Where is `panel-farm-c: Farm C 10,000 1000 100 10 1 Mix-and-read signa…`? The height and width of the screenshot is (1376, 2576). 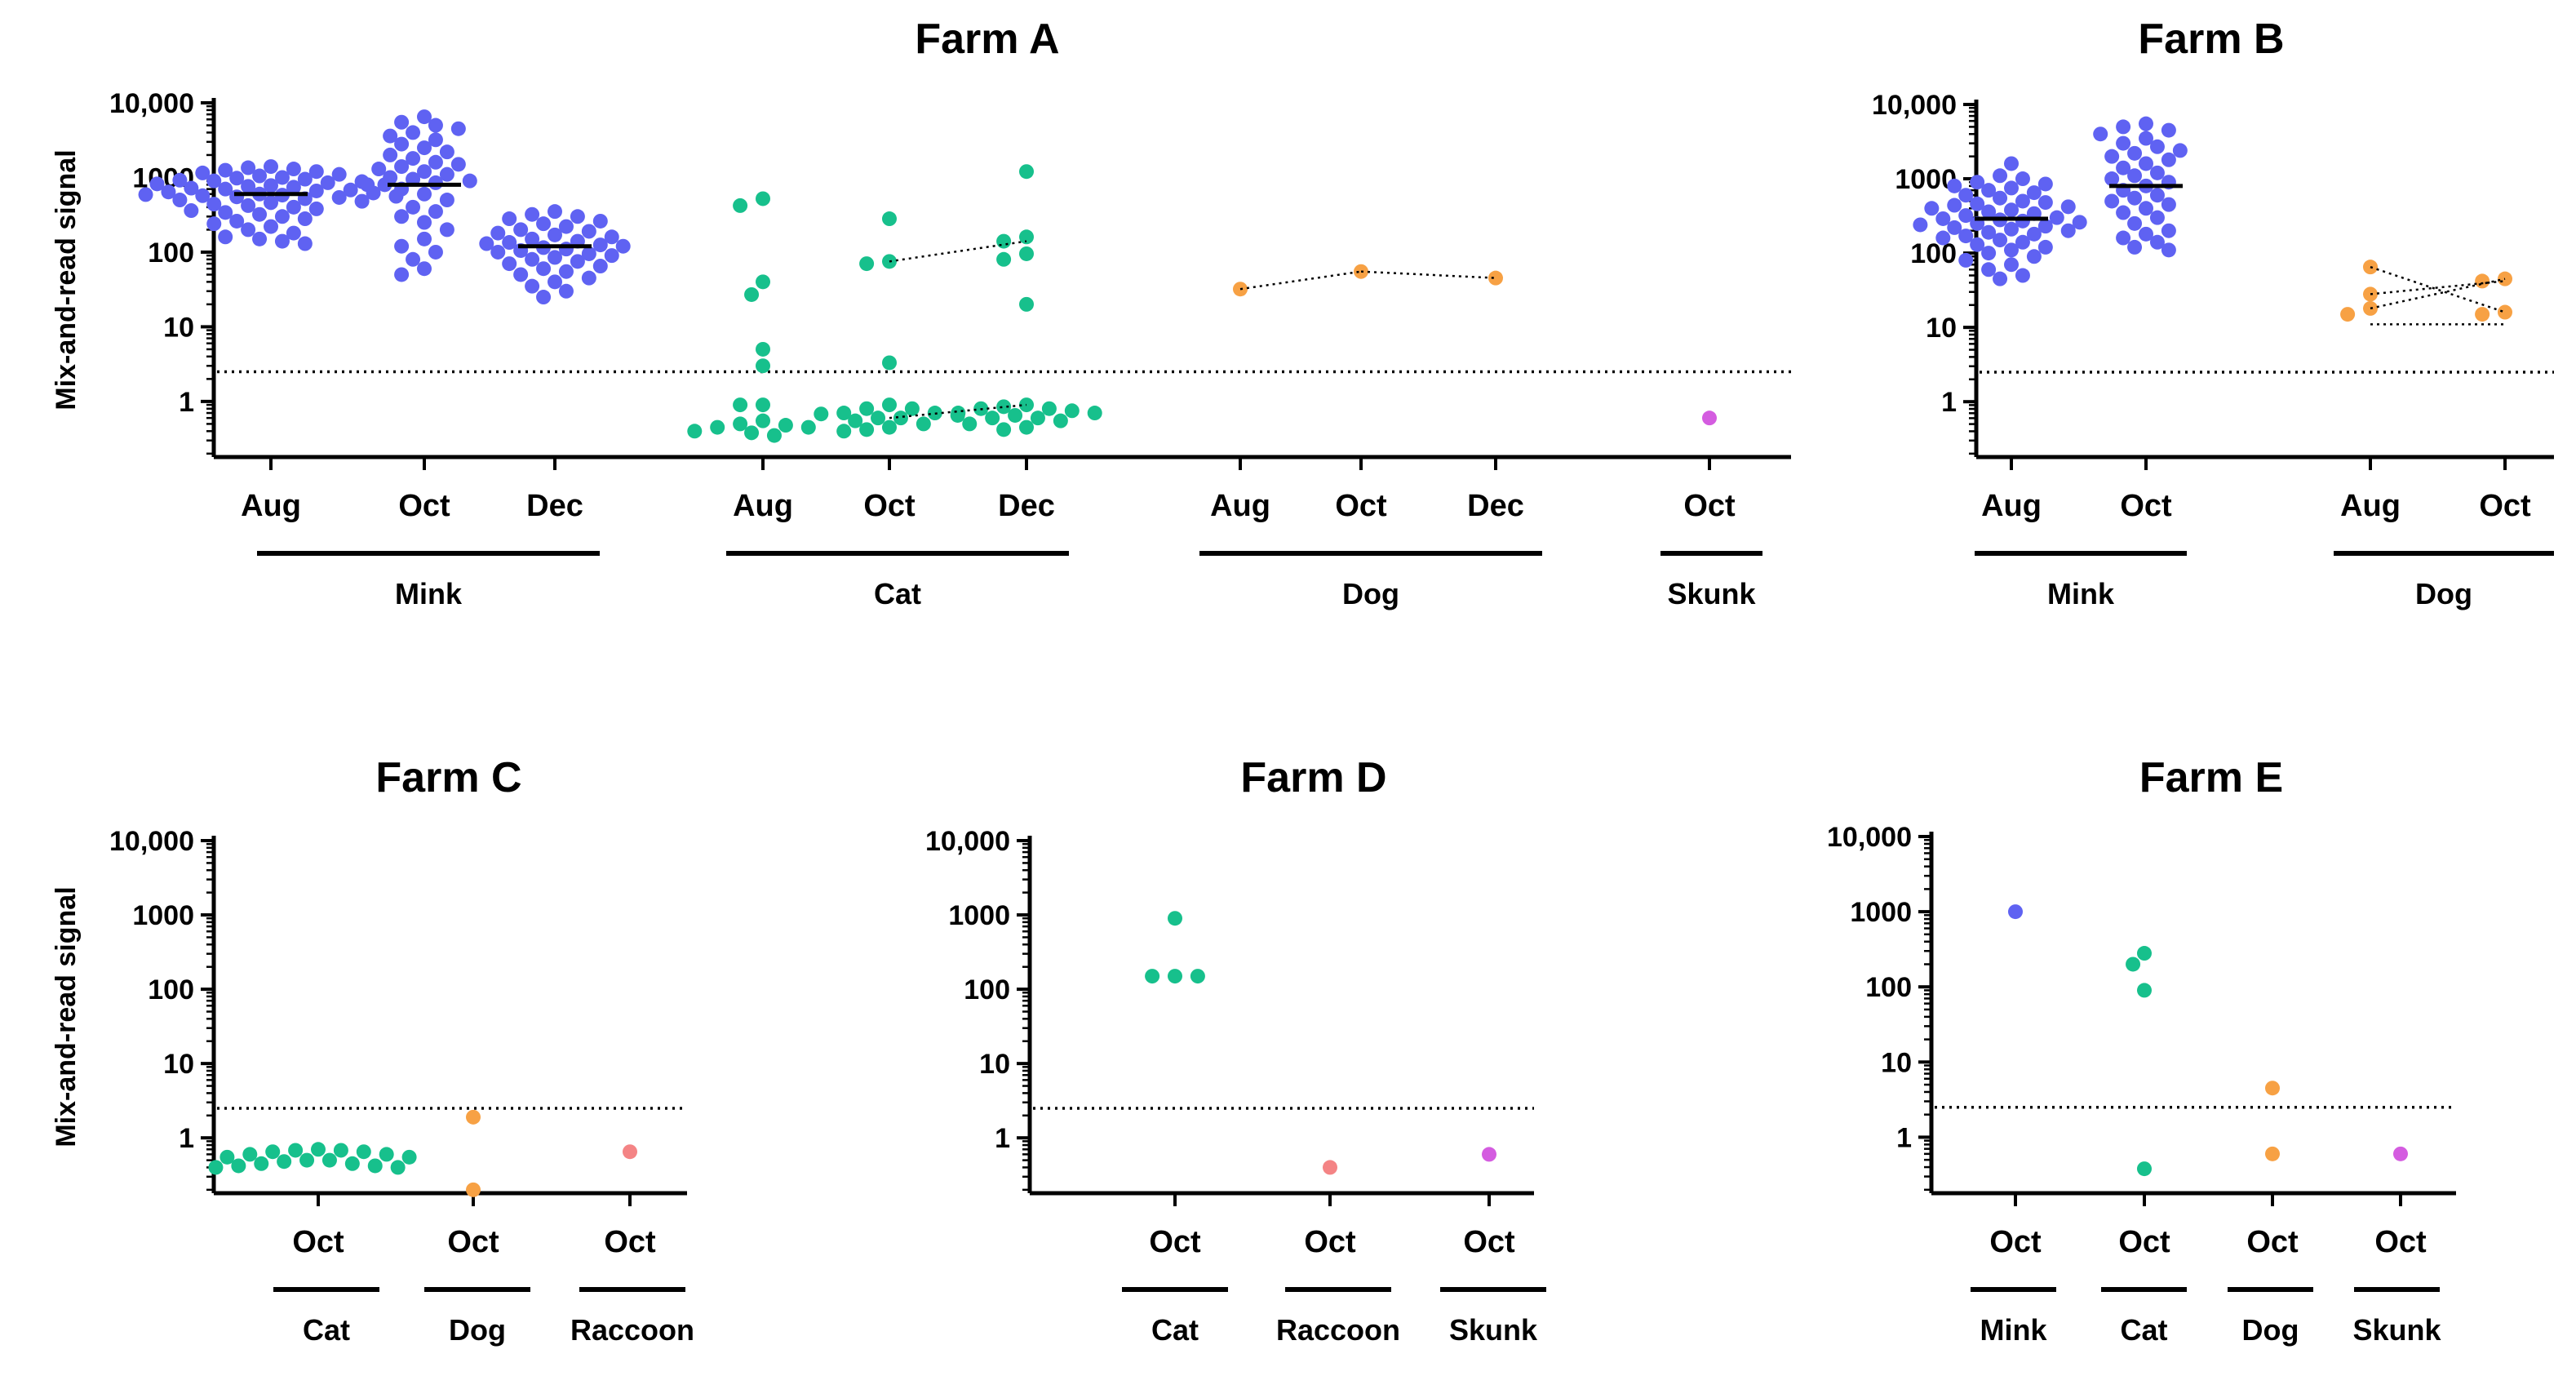
panel-farm-c: Farm C 10,000 1000 100 10 1 Mix-and-read signa… is located at coordinates (372, 1051).